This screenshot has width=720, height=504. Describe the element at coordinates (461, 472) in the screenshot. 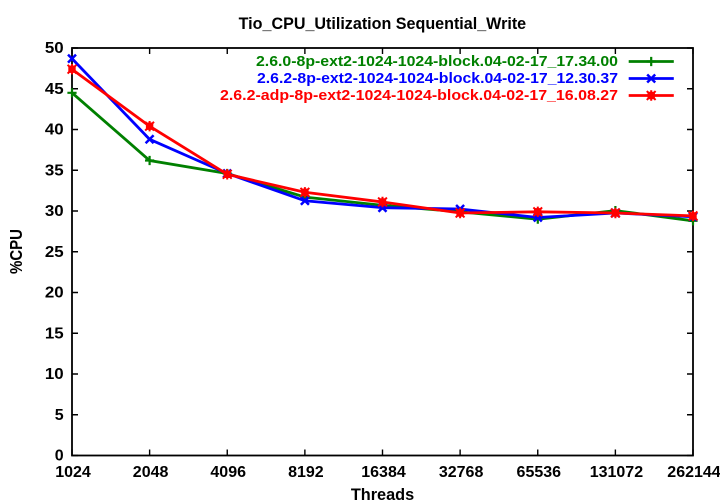

I see `svg-text: 32768` at that location.